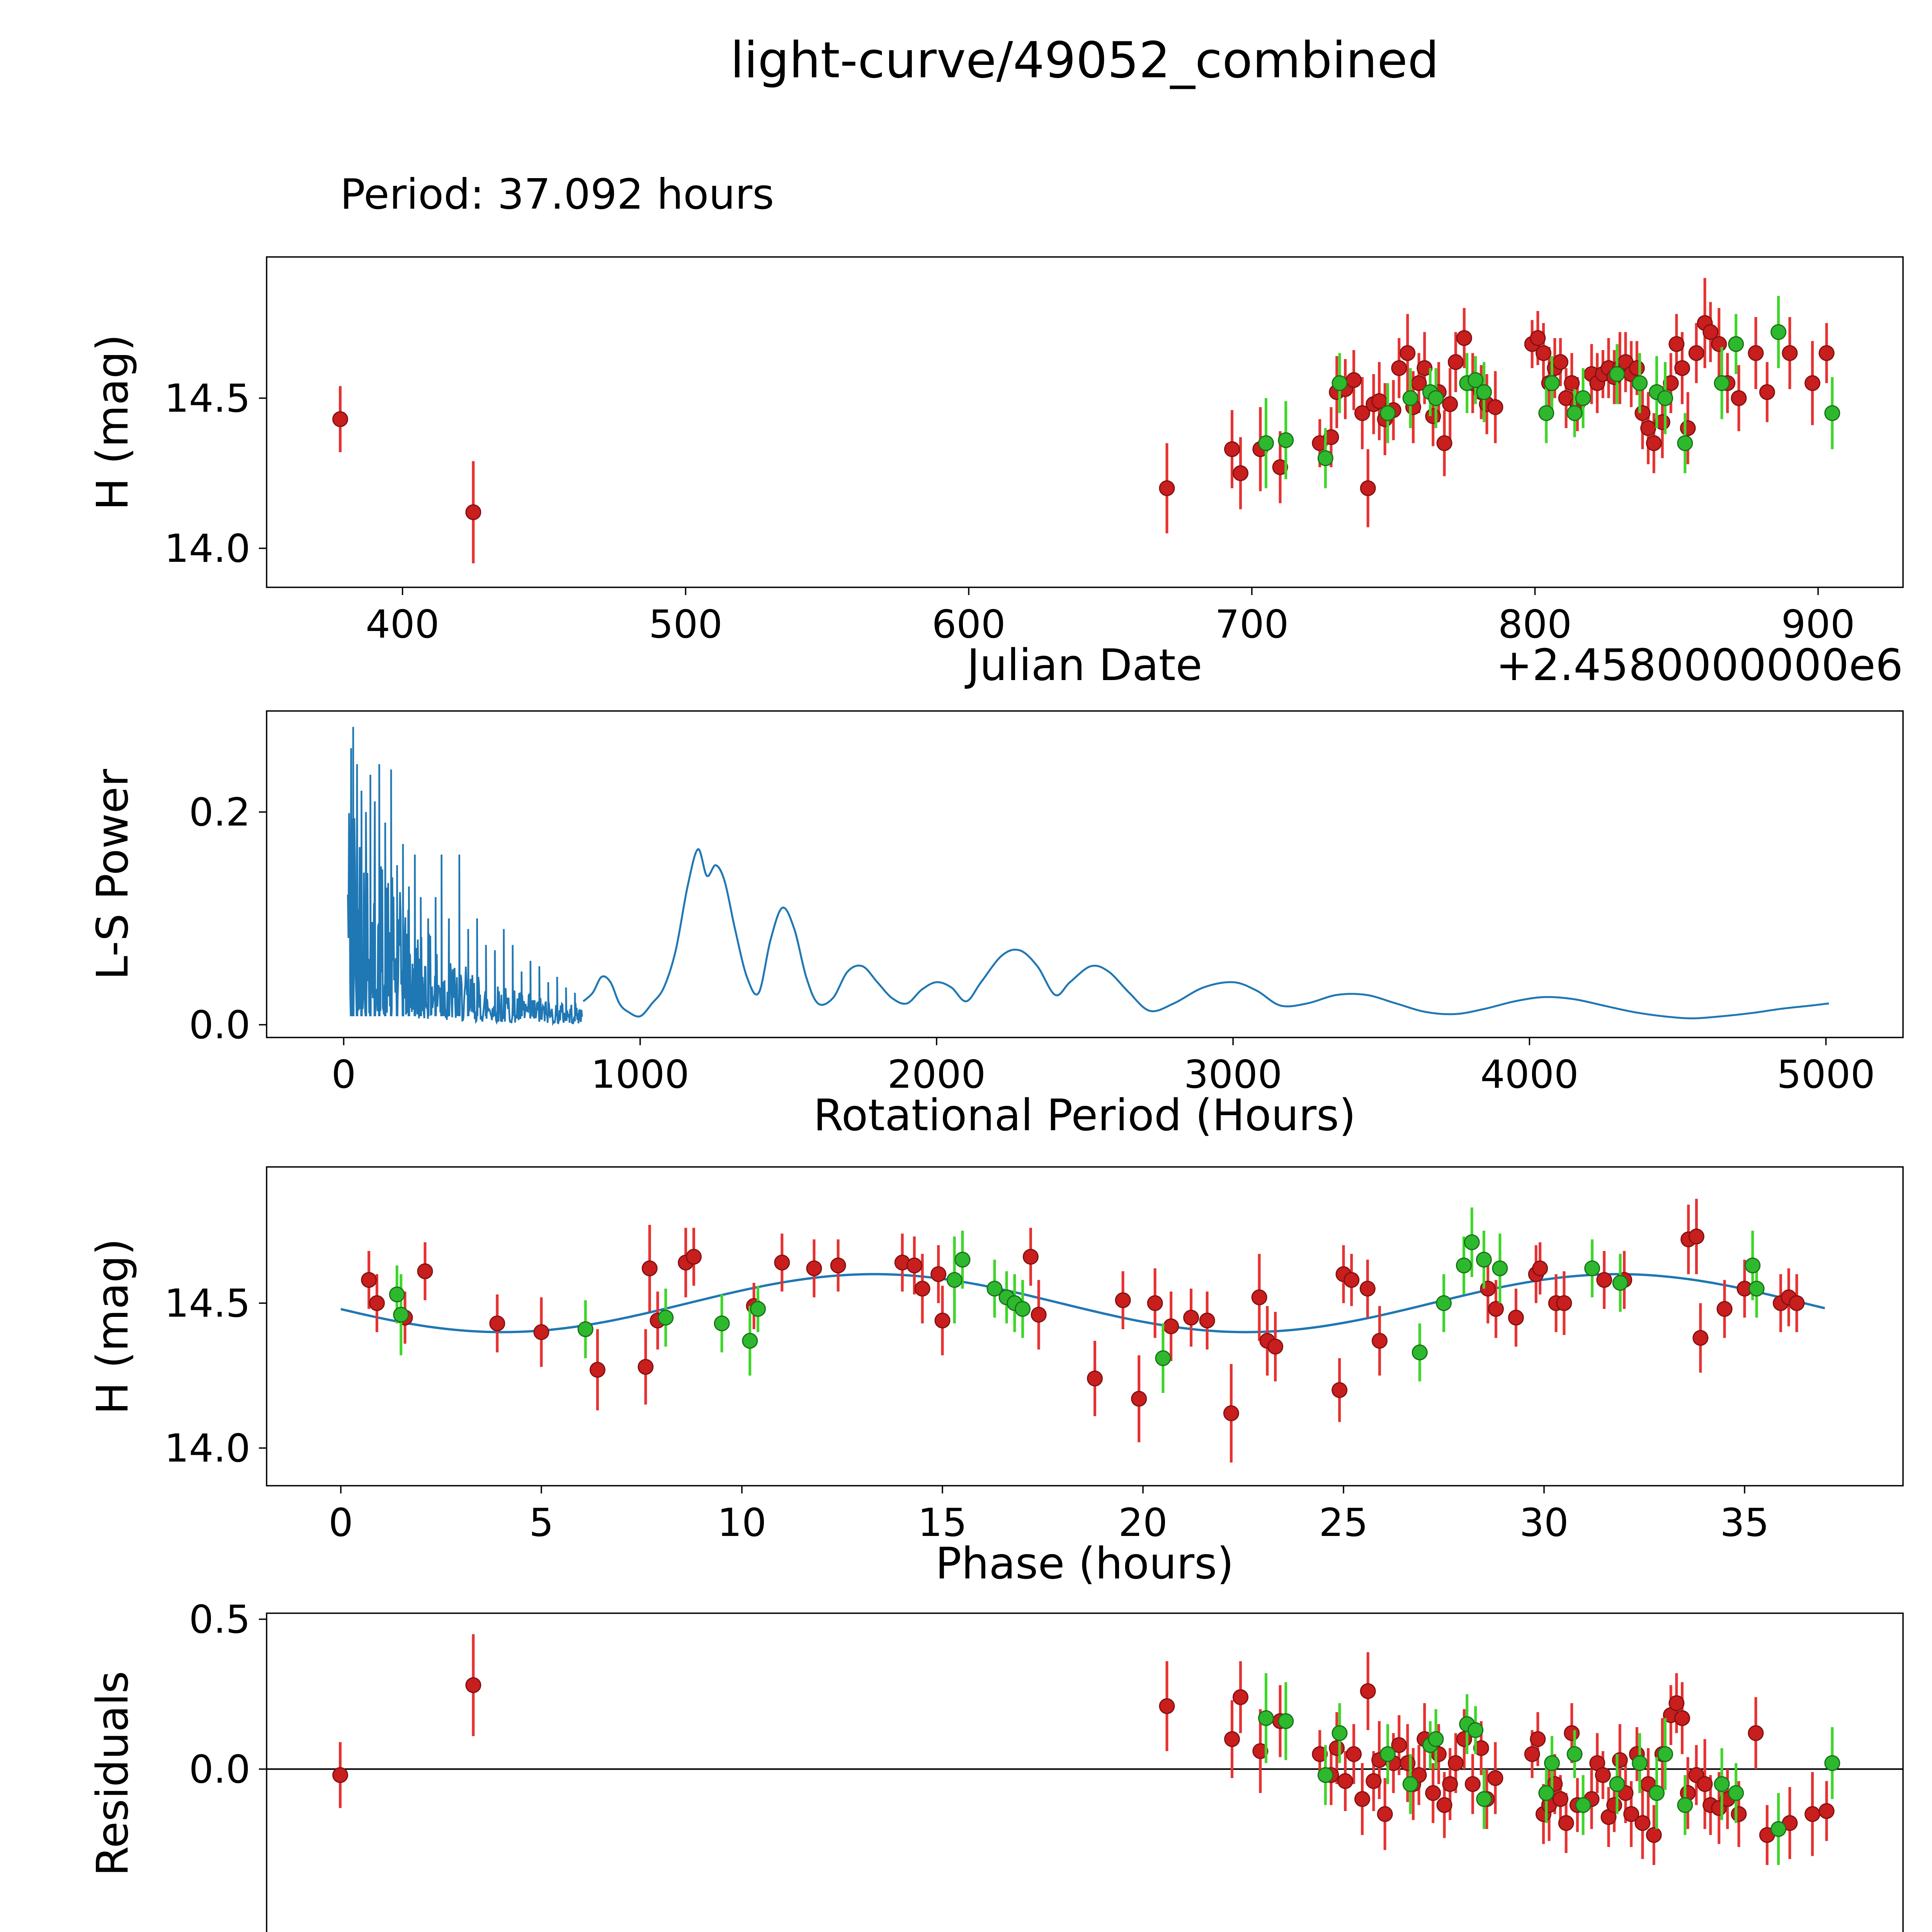  I want to click on y-tick-label: 0.0, so click(220, 1025).